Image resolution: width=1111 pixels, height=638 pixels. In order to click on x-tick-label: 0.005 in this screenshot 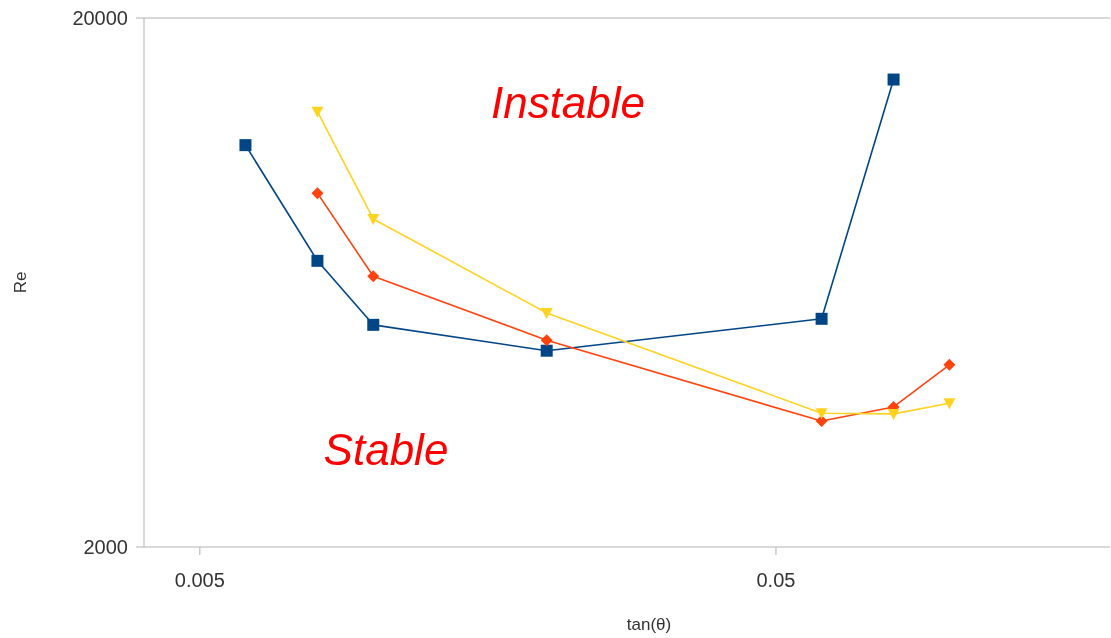, I will do `click(199, 580)`.